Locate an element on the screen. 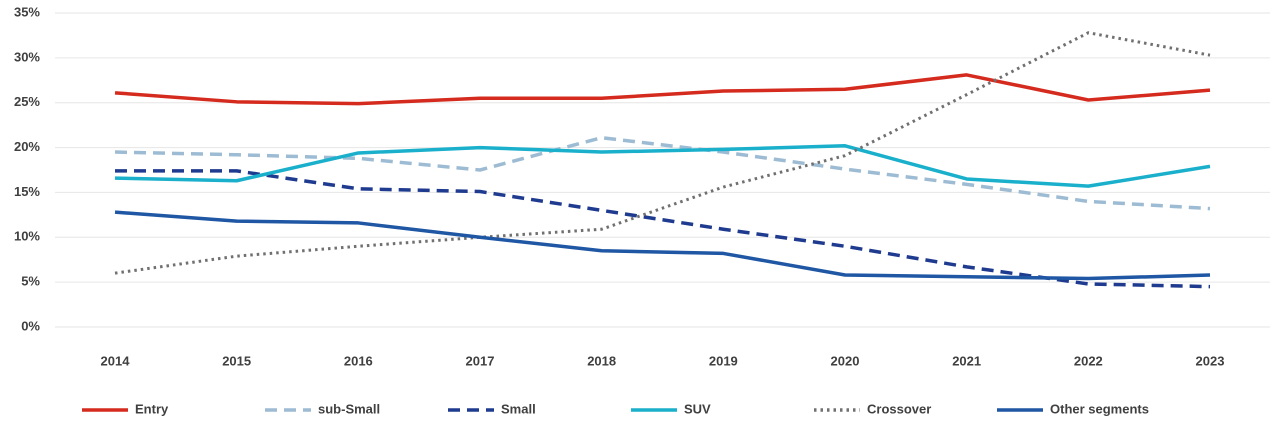 Image resolution: width=1280 pixels, height=428 pixels. legend-label: Small is located at coordinates (518, 408).